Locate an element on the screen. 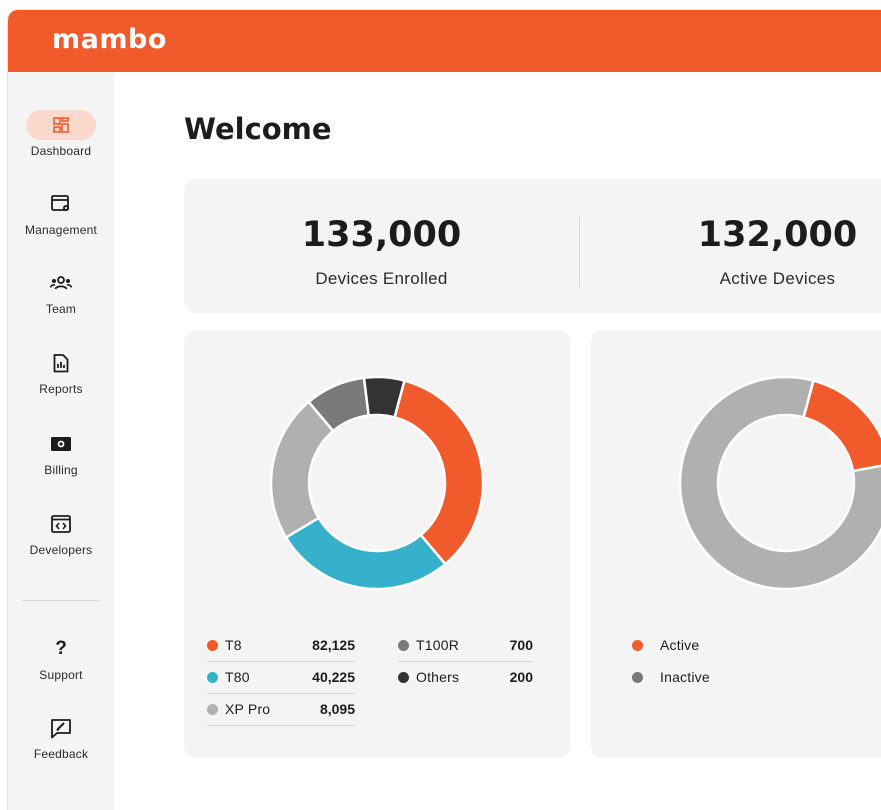 This screenshot has width=881, height=810. sidebar-item-label: Feedback is located at coordinates (61, 754).